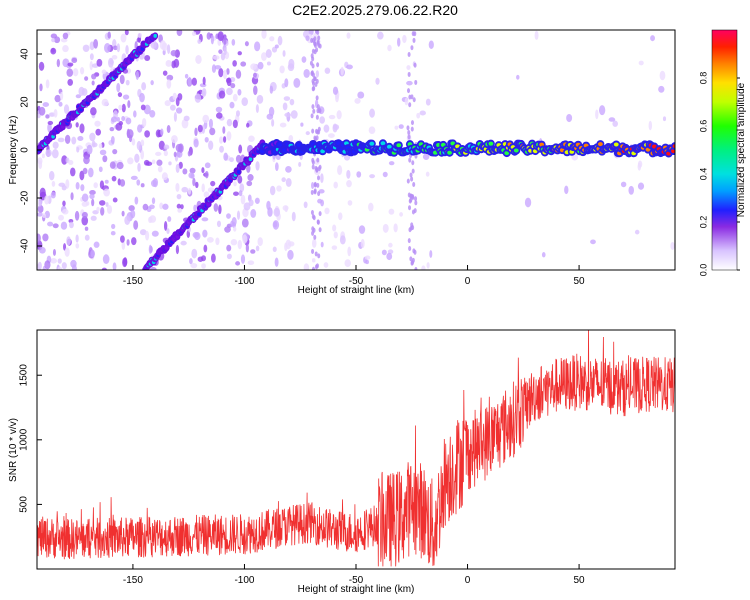 The width and height of the screenshot is (750, 600). What do you see at coordinates (703, 174) in the screenshot?
I see `colorbar-tick-label: 0.4` at bounding box center [703, 174].